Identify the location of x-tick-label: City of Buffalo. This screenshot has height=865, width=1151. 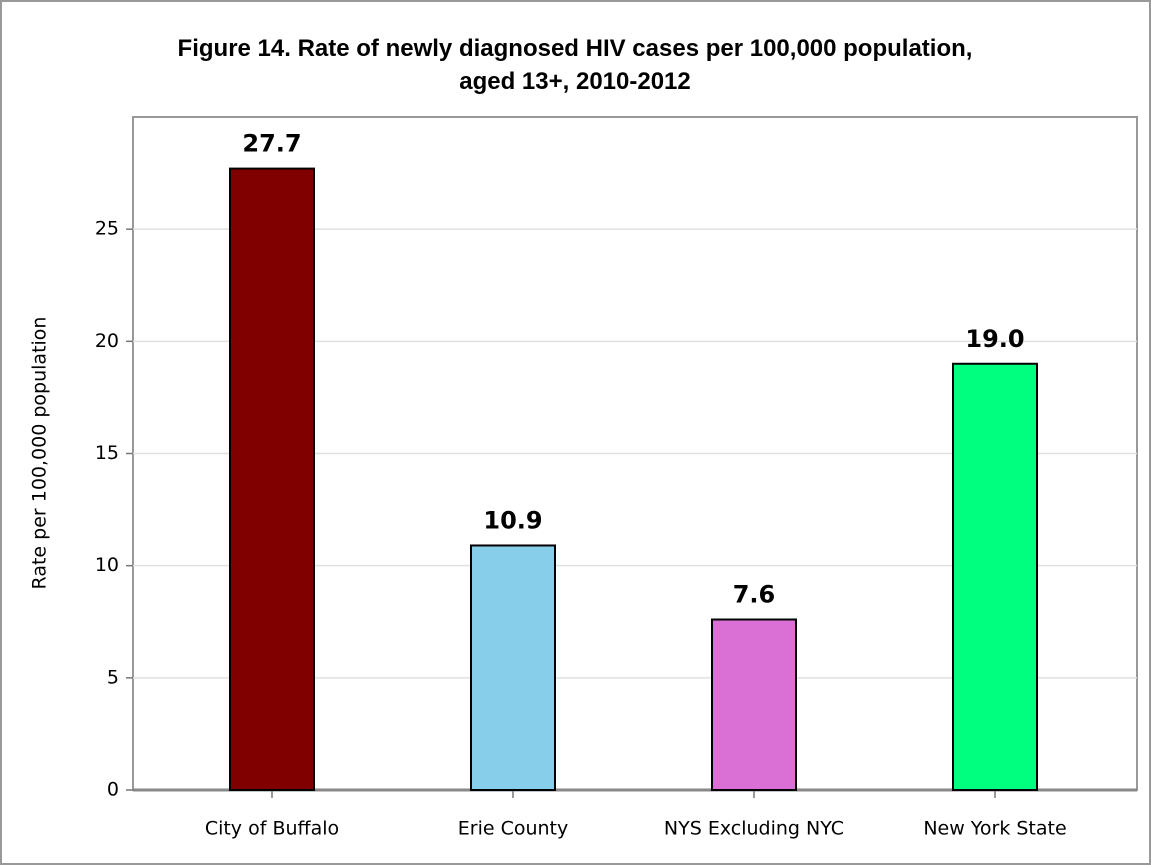
(272, 829).